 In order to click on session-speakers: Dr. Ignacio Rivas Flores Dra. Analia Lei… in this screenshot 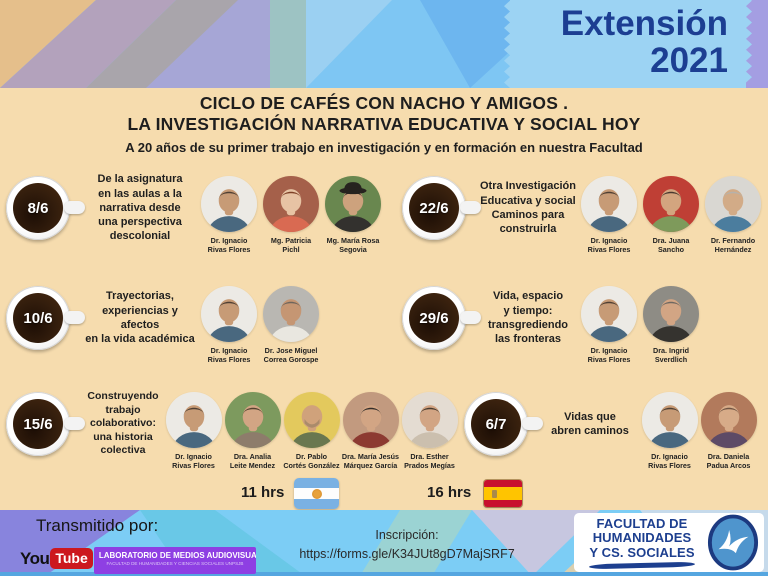, I will do `click(311, 426)`.